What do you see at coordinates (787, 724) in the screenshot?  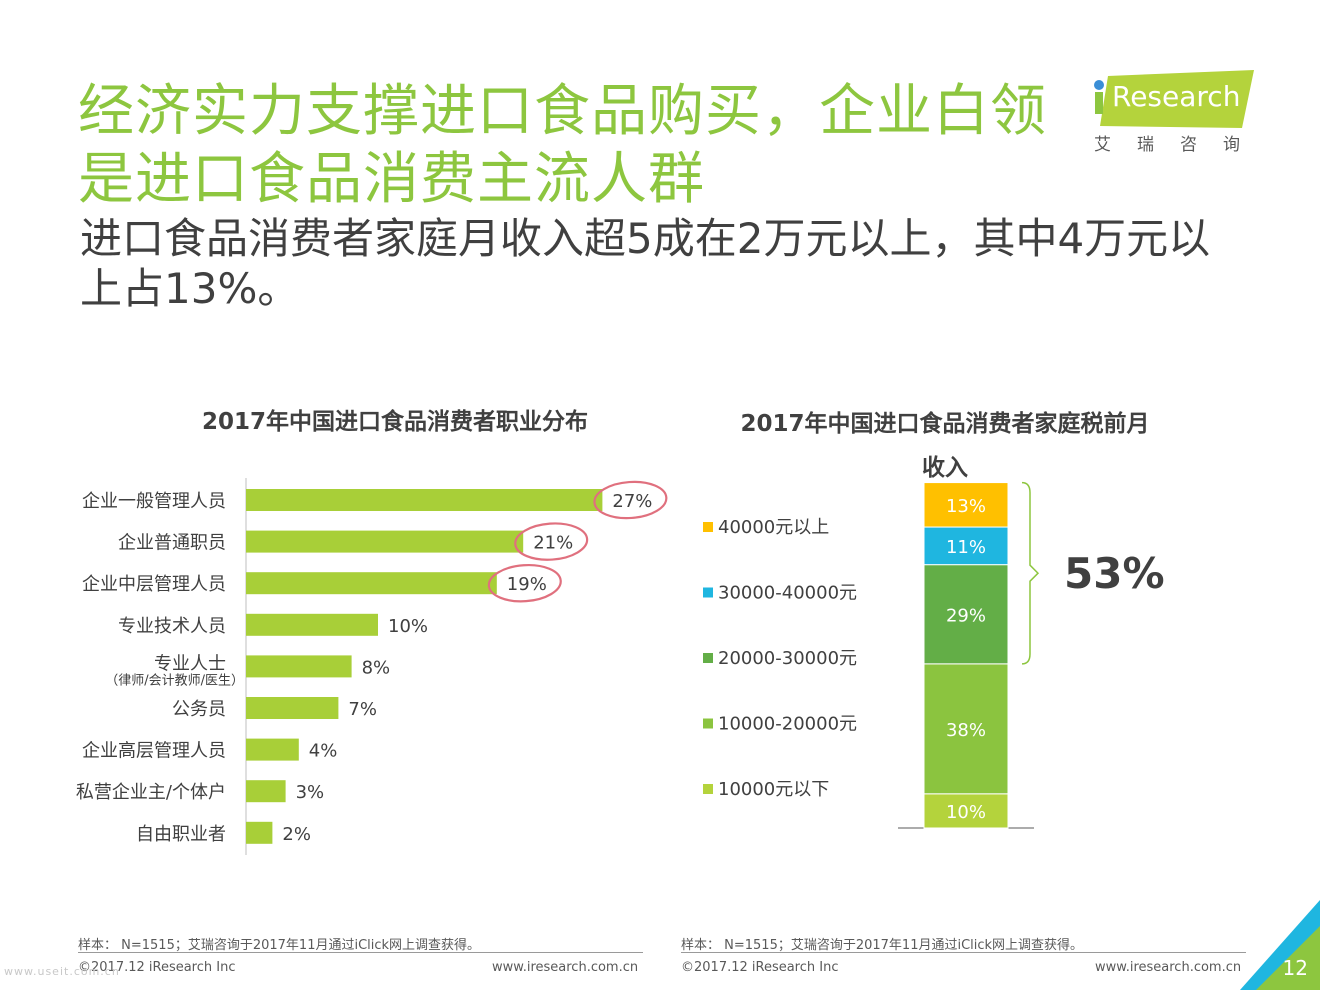 I see `legend-label: 10000-20000元` at bounding box center [787, 724].